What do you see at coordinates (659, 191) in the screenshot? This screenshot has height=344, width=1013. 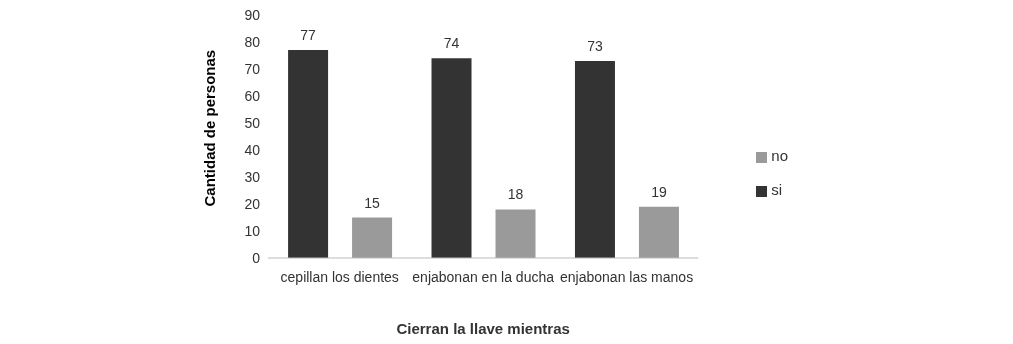 I see `data-label: 19` at bounding box center [659, 191].